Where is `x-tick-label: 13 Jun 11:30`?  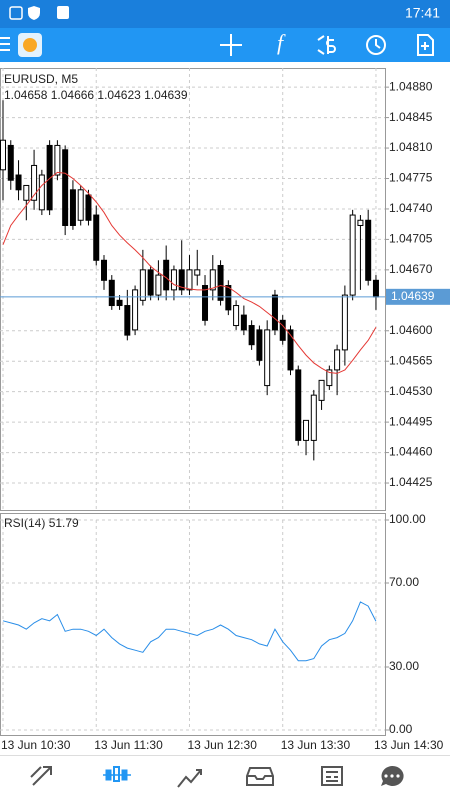
x-tick-label: 13 Jun 11:30 is located at coordinates (128, 745).